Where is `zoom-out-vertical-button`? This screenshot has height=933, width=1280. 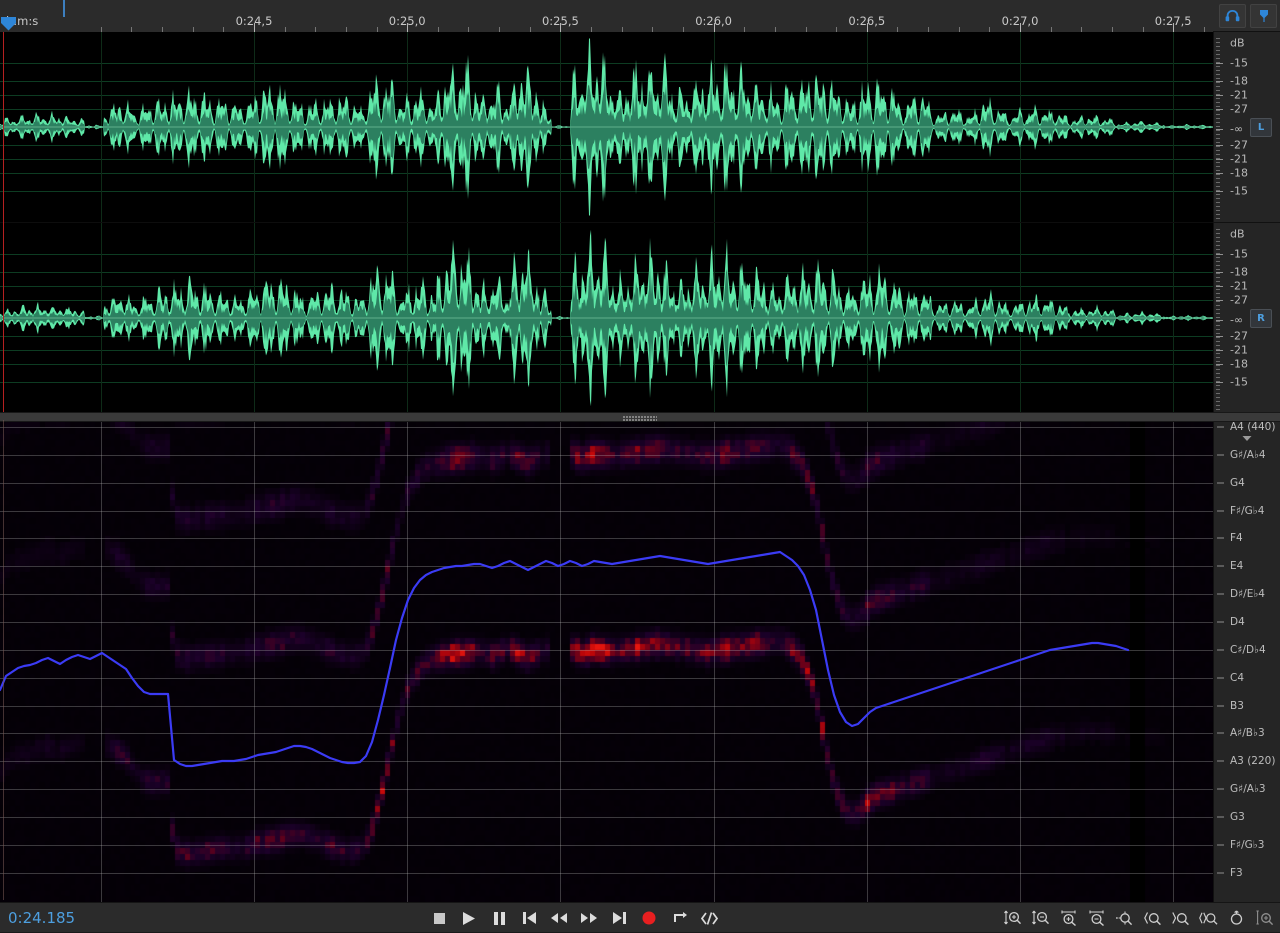 zoom-out-vertical-button is located at coordinates (1040, 918).